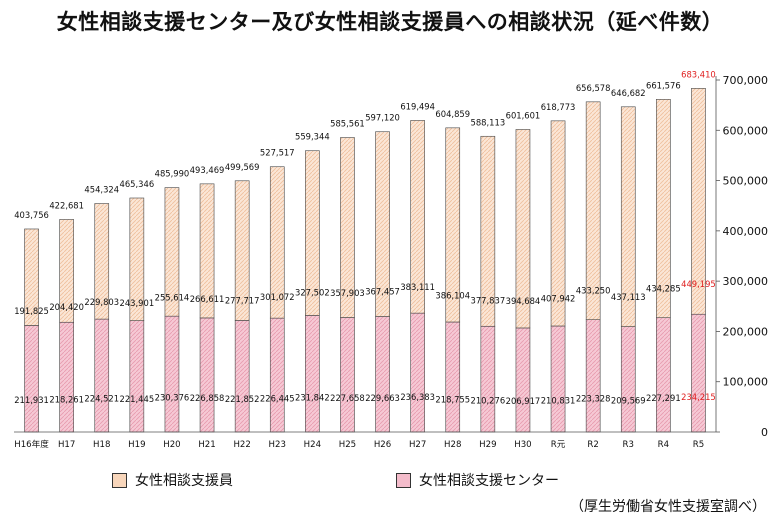  What do you see at coordinates (746, 281) in the screenshot?
I see `y-tick-3: 300,000` at bounding box center [746, 281].